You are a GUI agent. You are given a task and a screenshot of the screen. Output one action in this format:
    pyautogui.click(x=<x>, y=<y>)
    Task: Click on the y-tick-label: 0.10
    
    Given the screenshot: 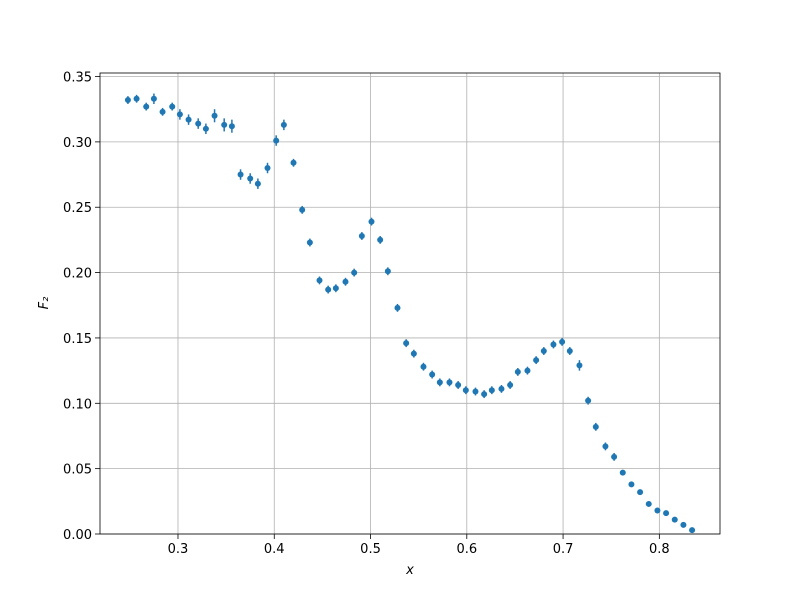 What is the action you would take?
    pyautogui.click(x=77, y=404)
    